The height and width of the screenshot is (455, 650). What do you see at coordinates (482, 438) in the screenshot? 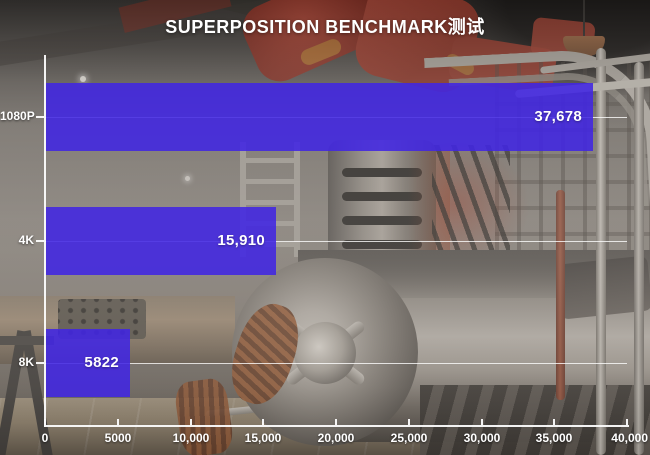
I see `x-tick-label: 30,000` at bounding box center [482, 438].